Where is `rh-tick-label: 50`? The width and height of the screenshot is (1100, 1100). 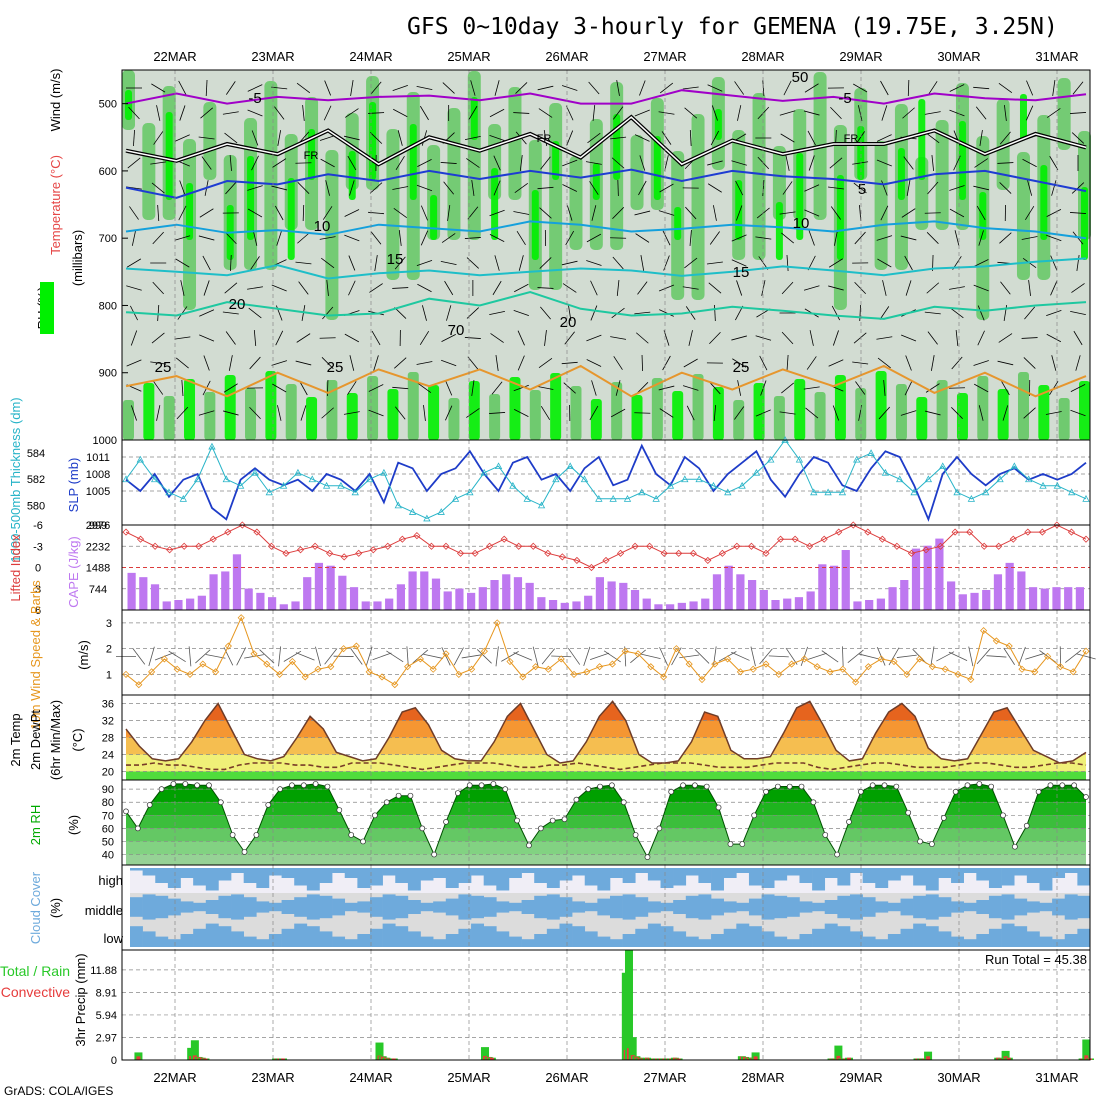
rh-tick-label: 50 is located at coordinates (108, 842).